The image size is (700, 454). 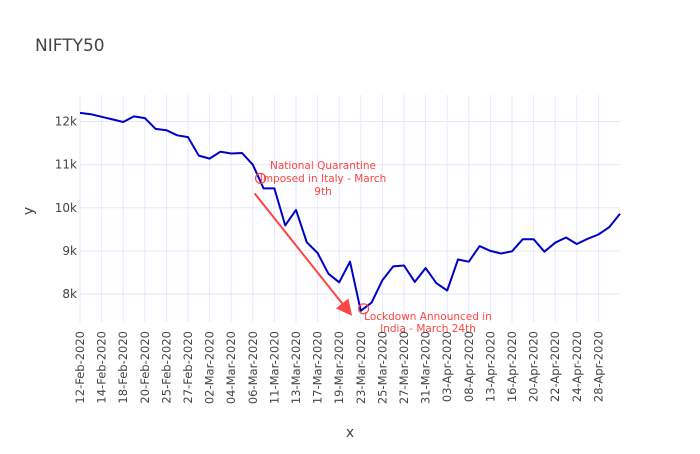 I want to click on annotation-italy-line: Imposed in Italy - March, so click(x=323, y=179).